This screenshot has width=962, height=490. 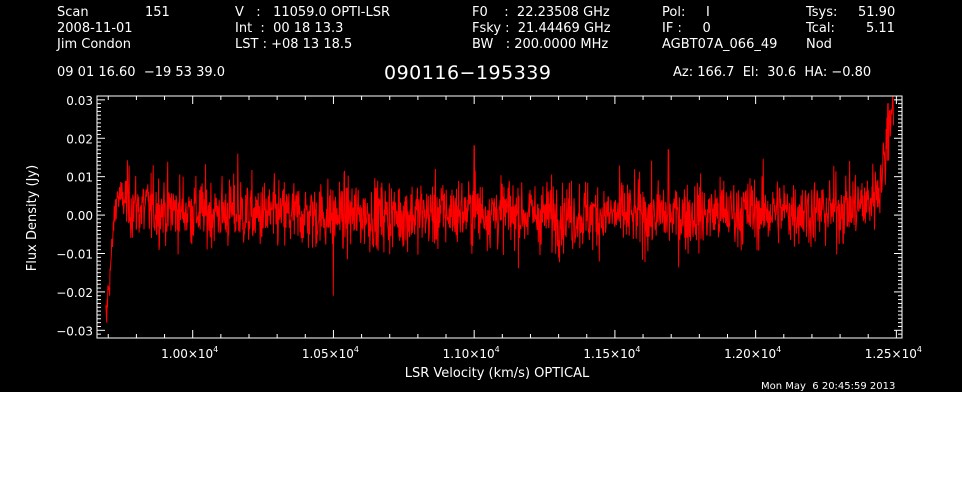 I want to click on bandwidth-readout: BW : 200.0000 MHz, so click(x=540, y=44).